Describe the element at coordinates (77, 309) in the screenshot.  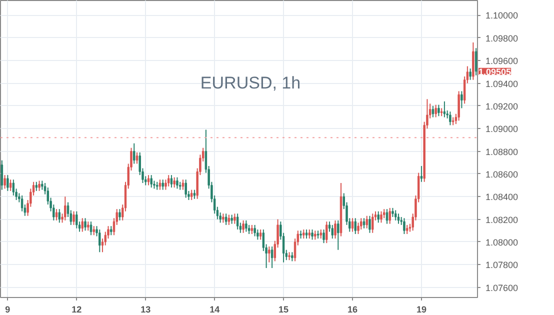
I see `x-tick-label: 12` at that location.